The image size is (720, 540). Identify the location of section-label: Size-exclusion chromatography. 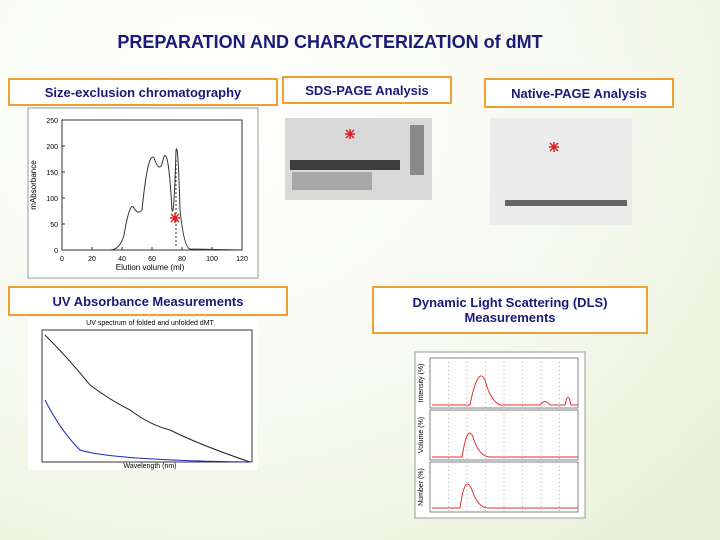
(143, 92).